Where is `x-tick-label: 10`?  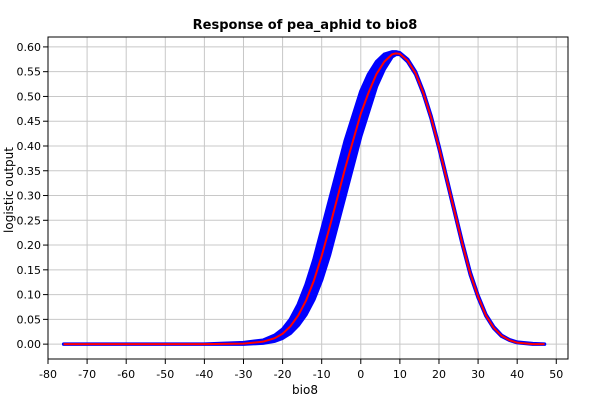
x-tick-label: 10 is located at coordinates (400, 374).